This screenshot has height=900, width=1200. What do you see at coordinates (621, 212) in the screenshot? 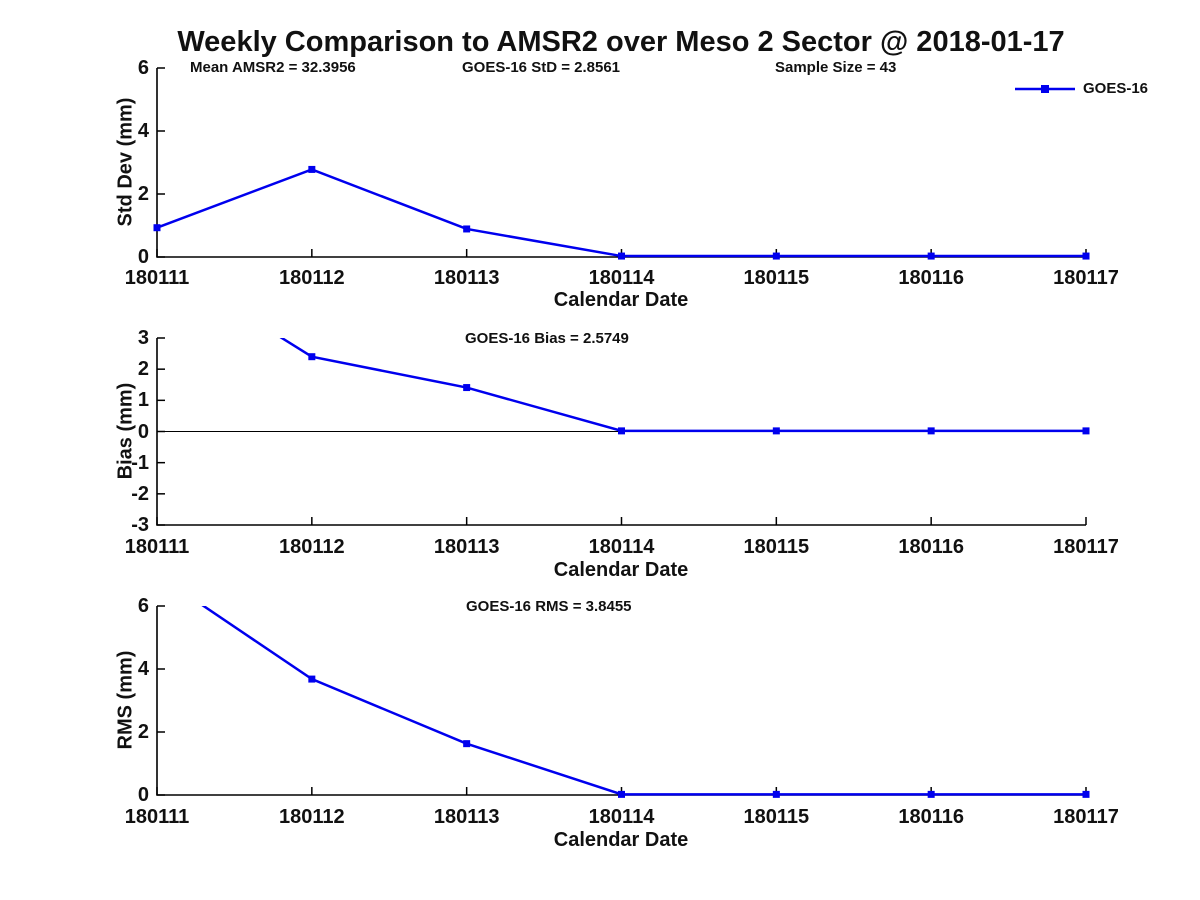
I see `series-goes16-panel1` at bounding box center [621, 212].